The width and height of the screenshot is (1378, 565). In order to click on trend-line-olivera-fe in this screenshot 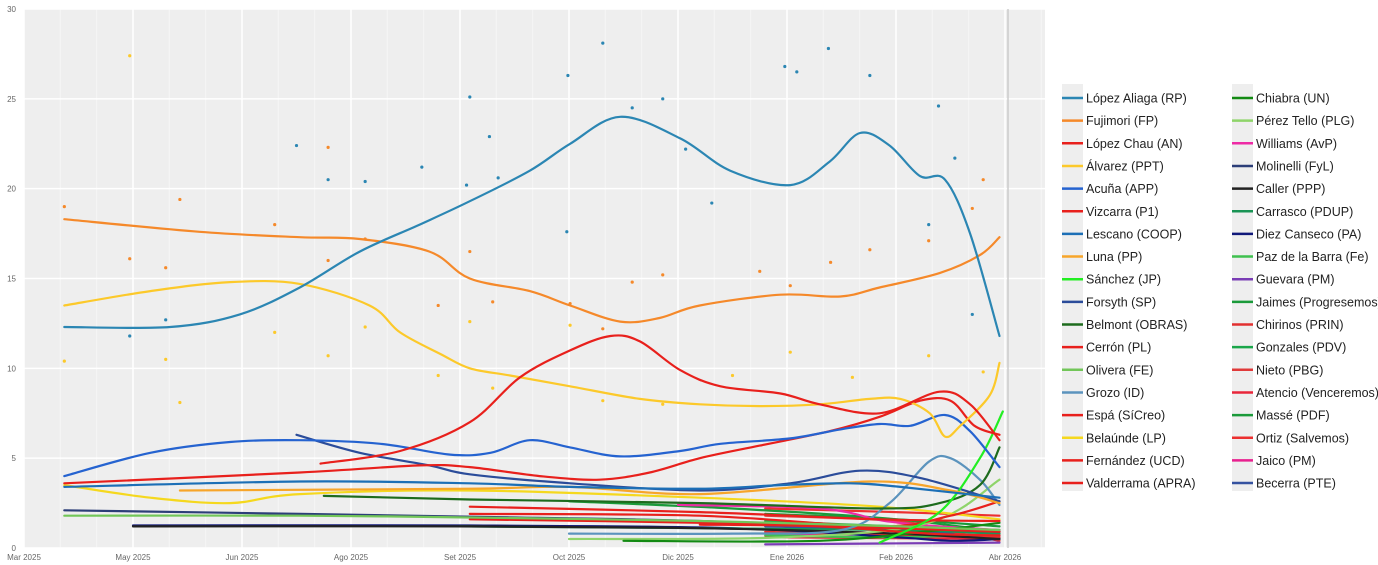, I will do `click(532, 523)`.